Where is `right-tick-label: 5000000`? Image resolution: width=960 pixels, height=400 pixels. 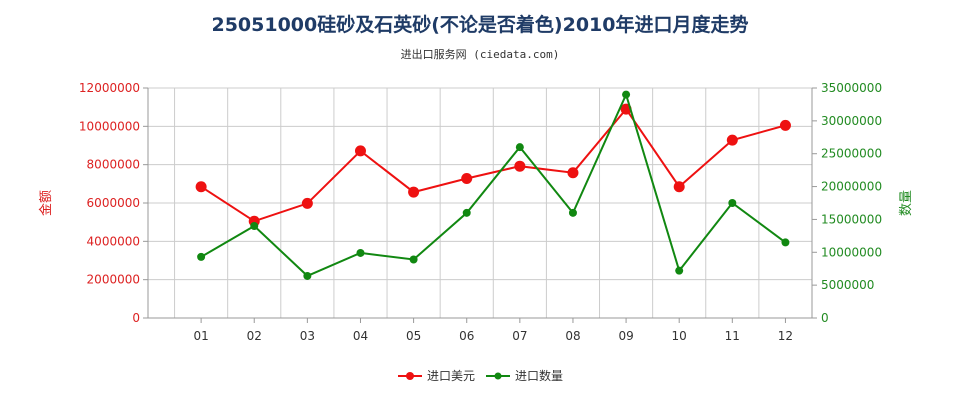 right-tick-label: 5000000 is located at coordinates (847, 285).